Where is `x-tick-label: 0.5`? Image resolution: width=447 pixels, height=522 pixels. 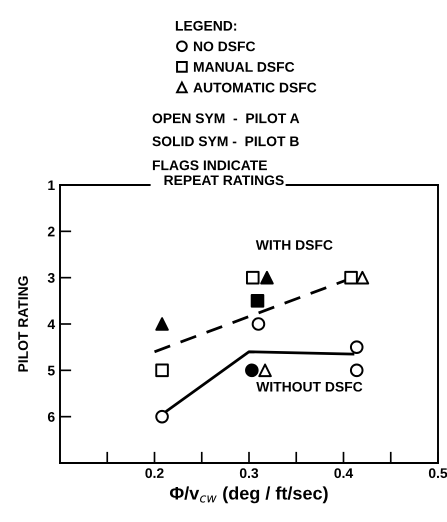
x-tick-label: 0.5 is located at coordinates (437, 473).